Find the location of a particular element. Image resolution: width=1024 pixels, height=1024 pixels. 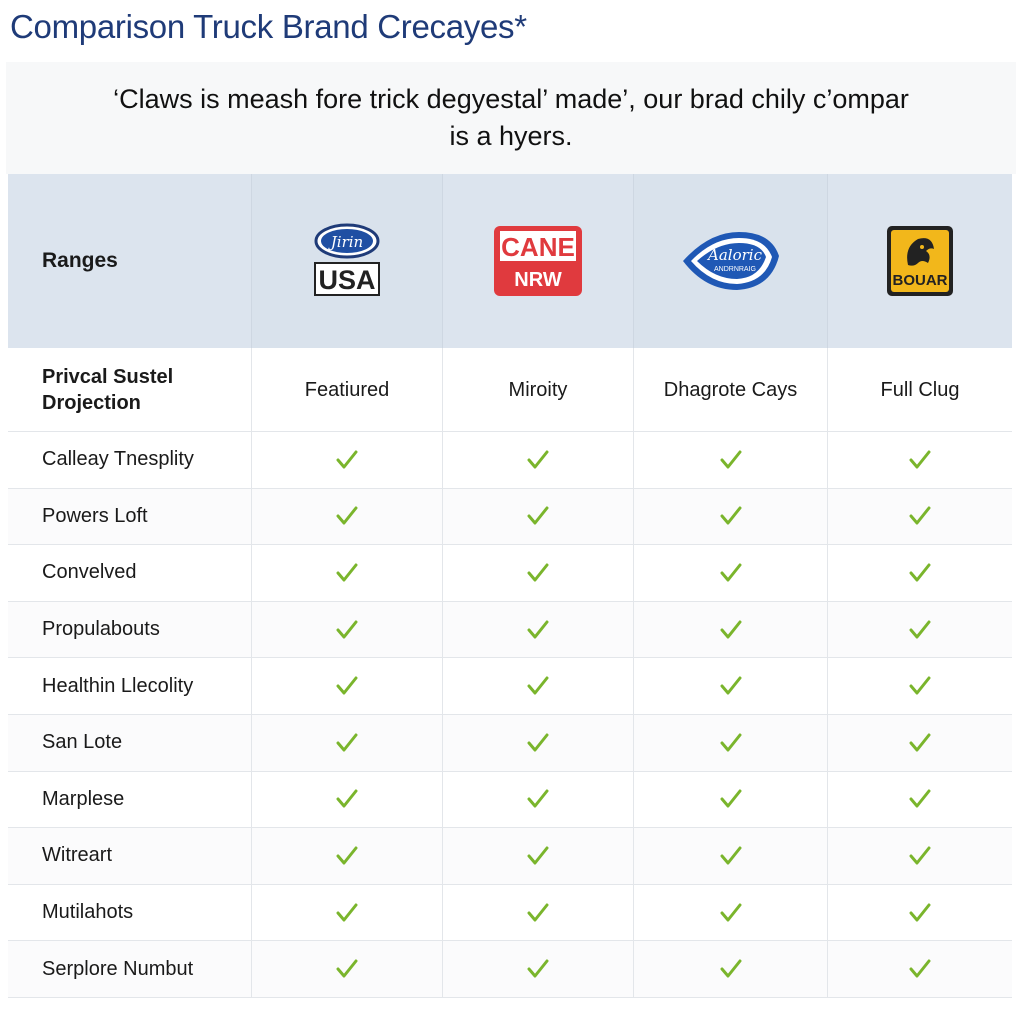

blue-diamond-logo-icon: Aaloric ANDRNRAIG is located at coordinates (730, 261).